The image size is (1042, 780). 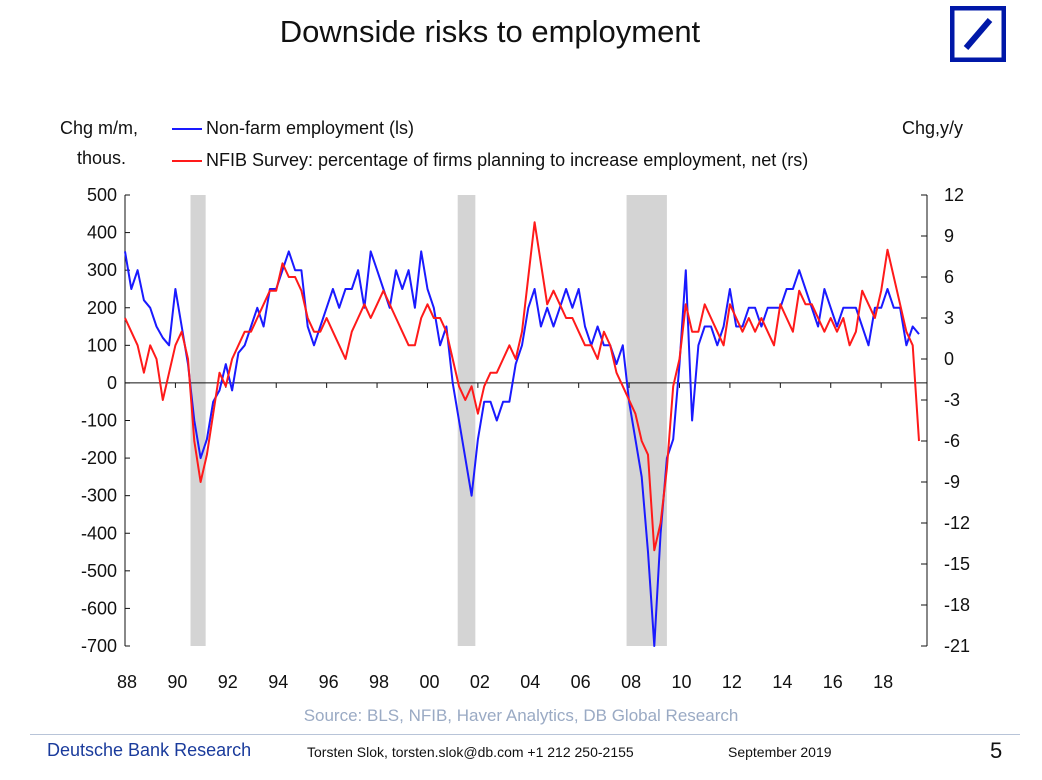 I want to click on right-tick-label: 12, so click(x=954, y=195).